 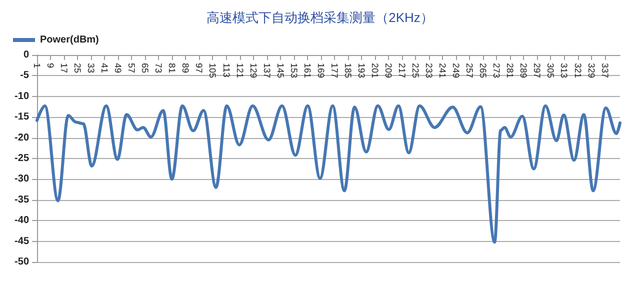 I want to click on x-tick-label: 225, so click(x=415, y=70).